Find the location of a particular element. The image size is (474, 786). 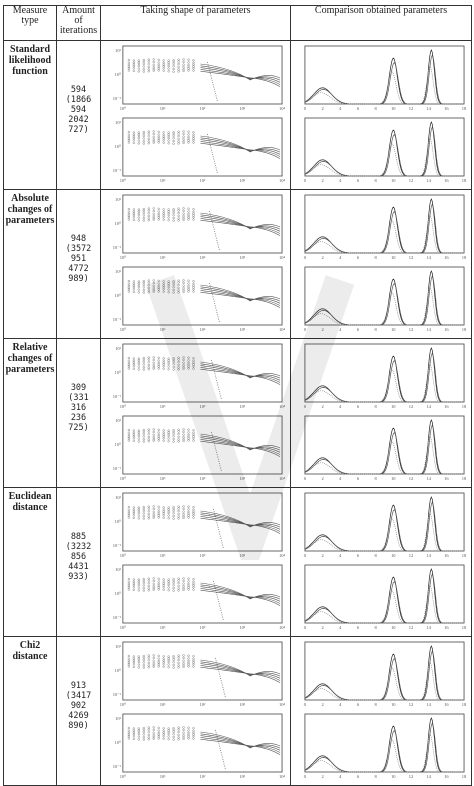

measure-type-label: Absolute changes of parameters is located at coordinates (30, 209).